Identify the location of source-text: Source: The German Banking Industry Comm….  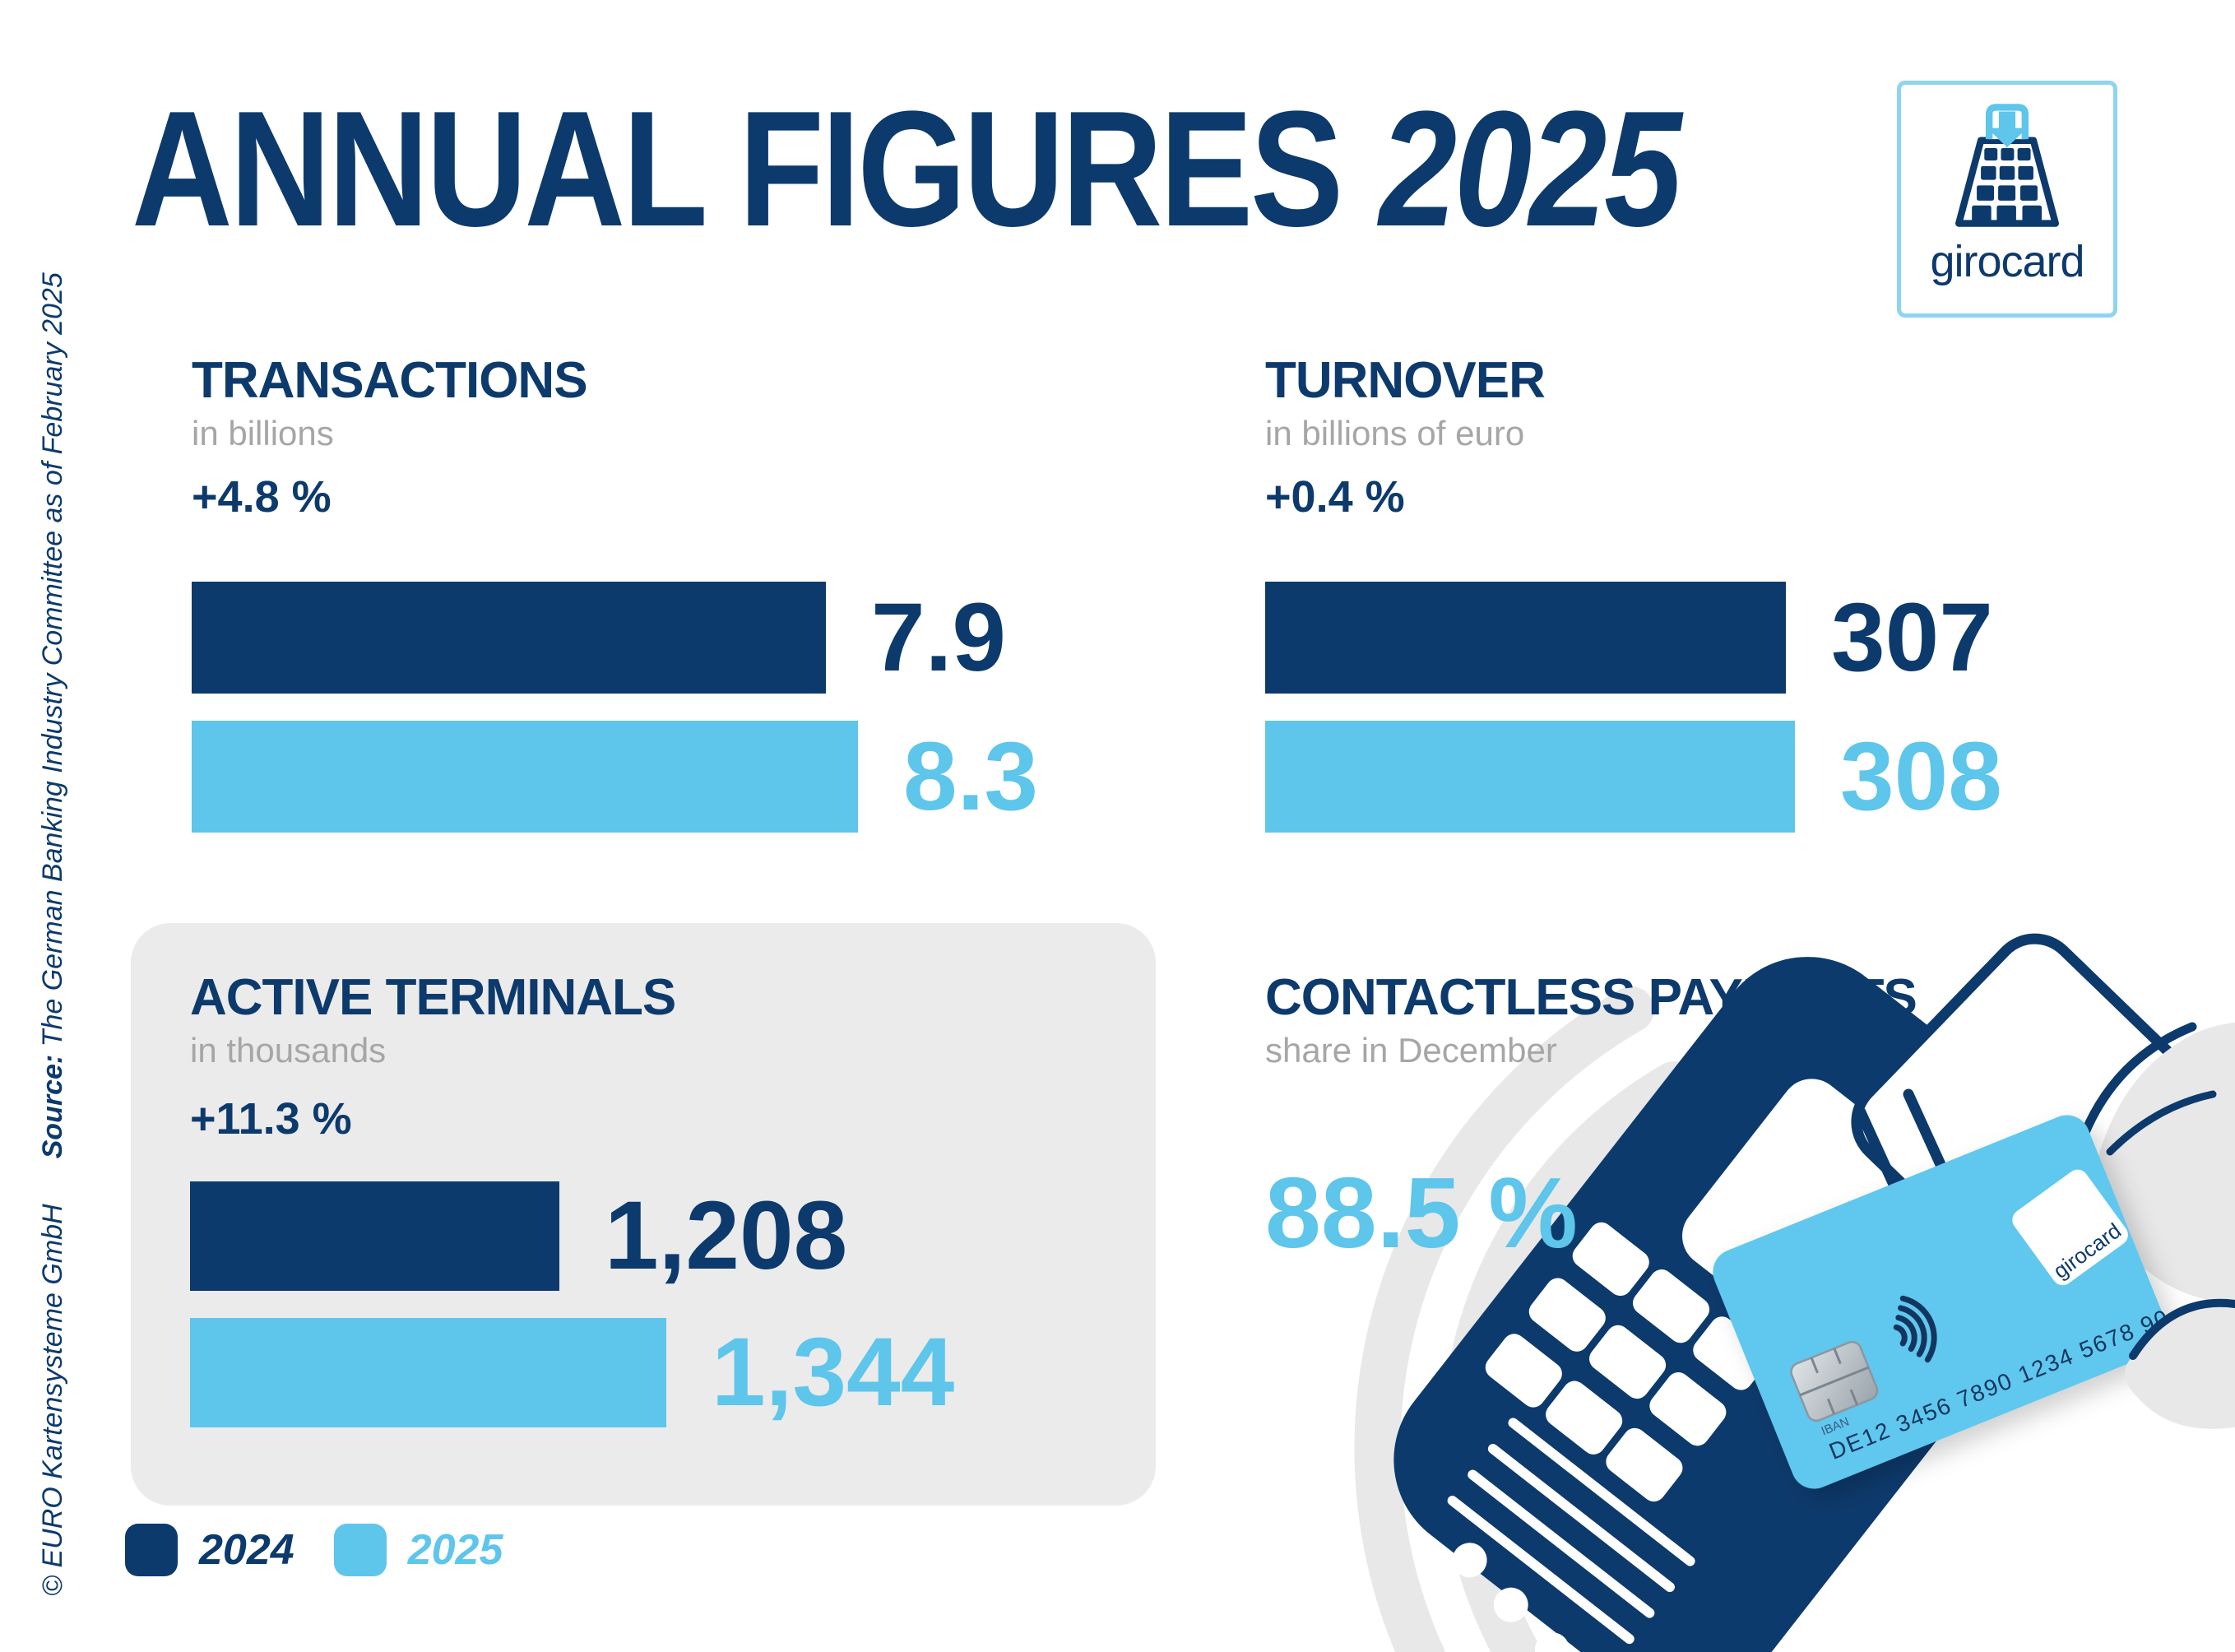
(52, 716).